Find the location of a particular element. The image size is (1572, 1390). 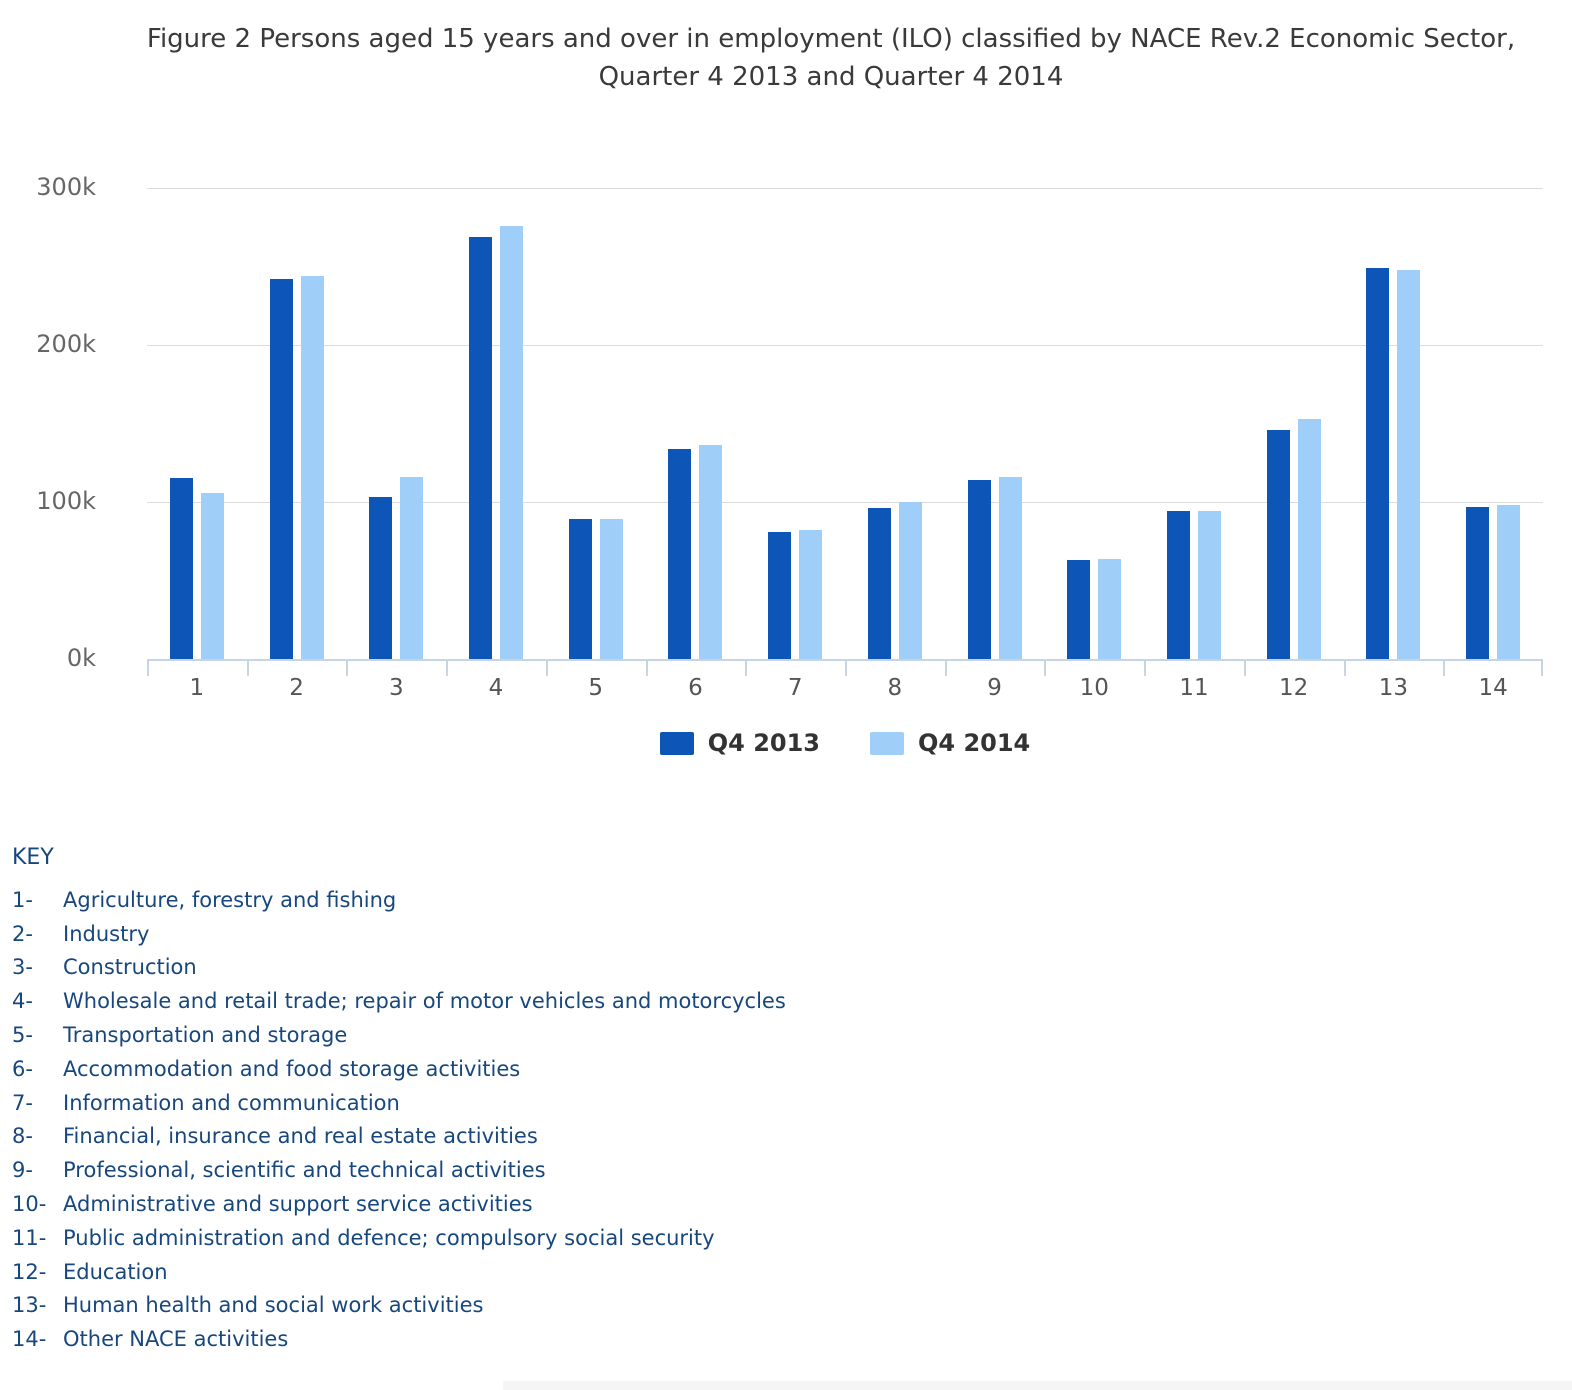

x-axis-label-12: 12 is located at coordinates (1294, 688).